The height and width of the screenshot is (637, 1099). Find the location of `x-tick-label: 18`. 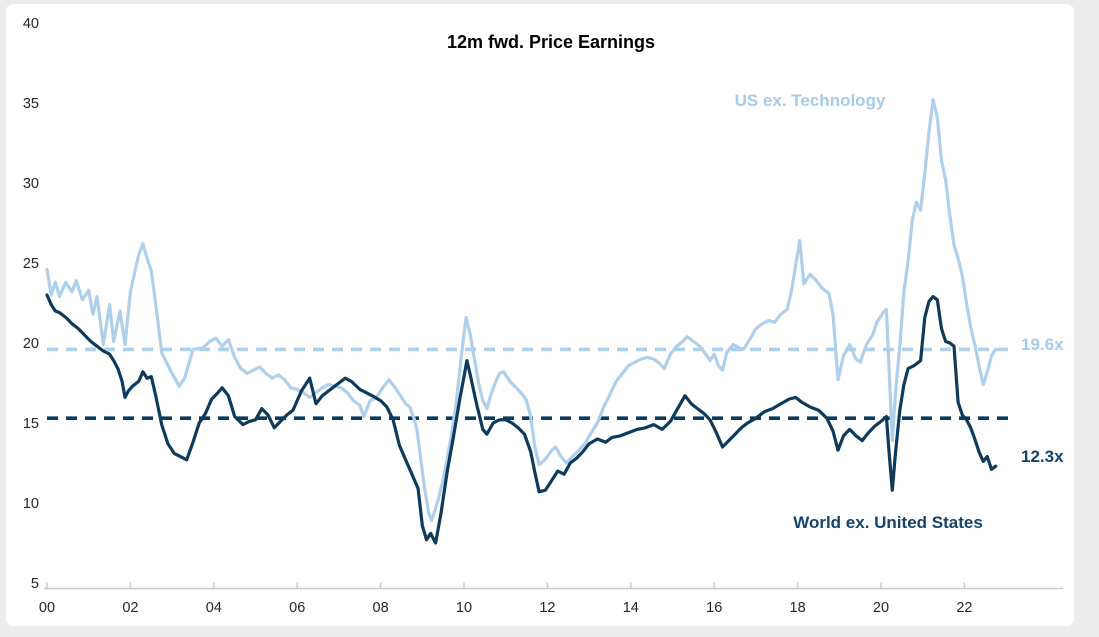

x-tick-label: 18 is located at coordinates (798, 608).